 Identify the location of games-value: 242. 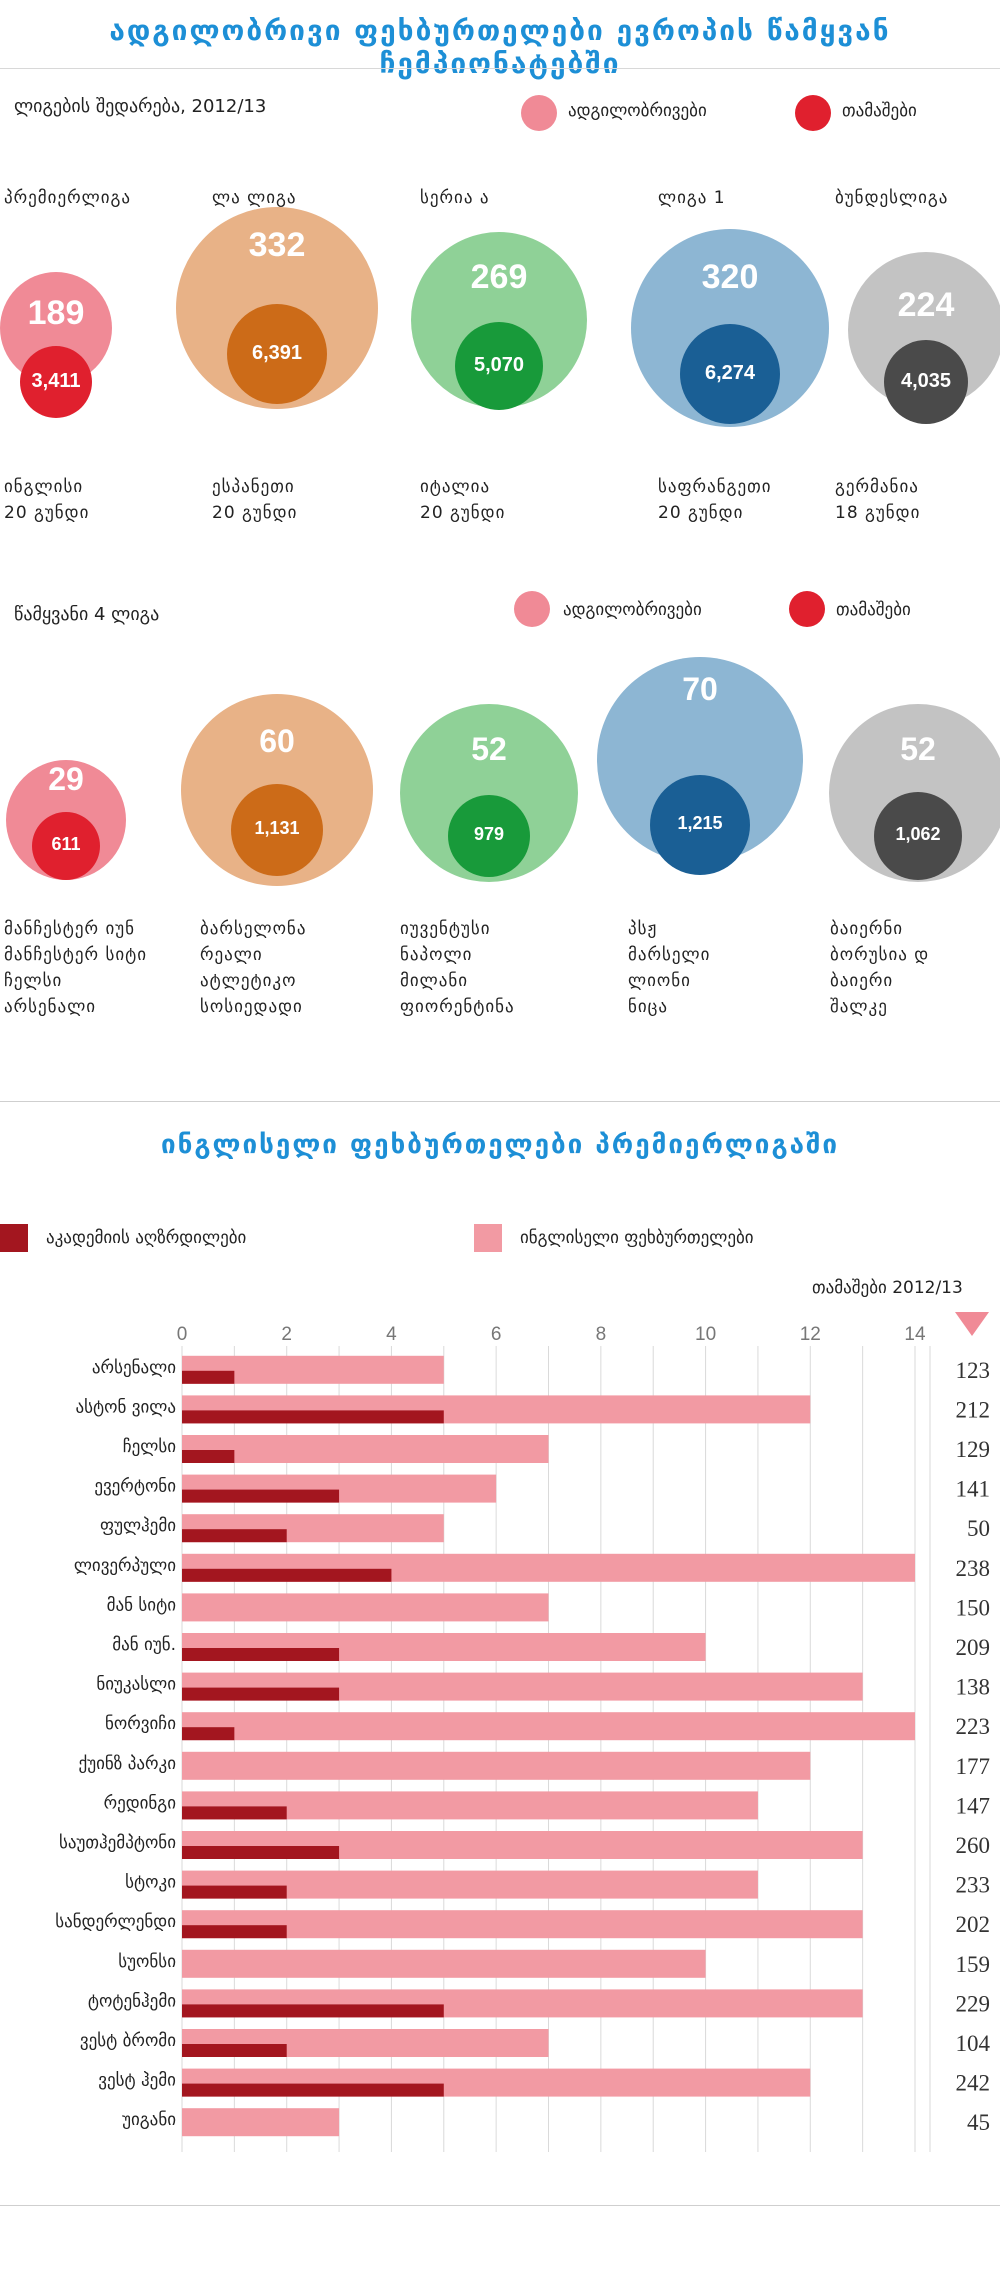
(973, 2083).